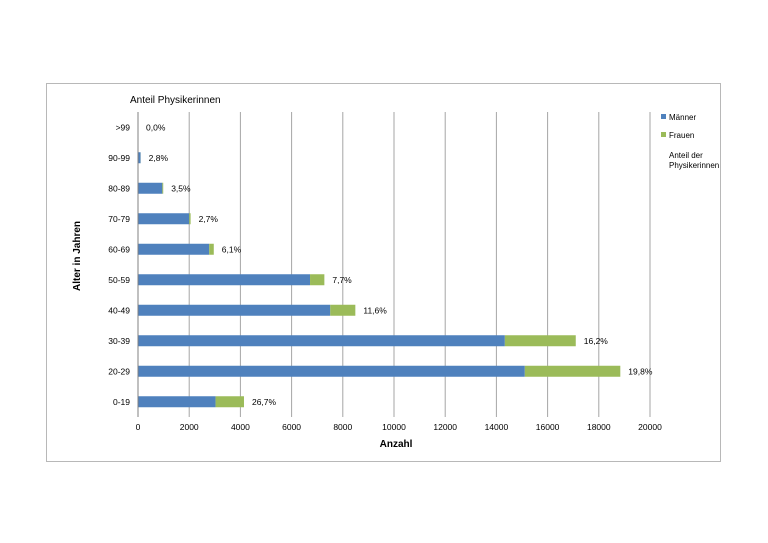 The height and width of the screenshot is (543, 768). Describe the element at coordinates (264, 402) in the screenshot. I see `data-label: 26,7%` at that location.